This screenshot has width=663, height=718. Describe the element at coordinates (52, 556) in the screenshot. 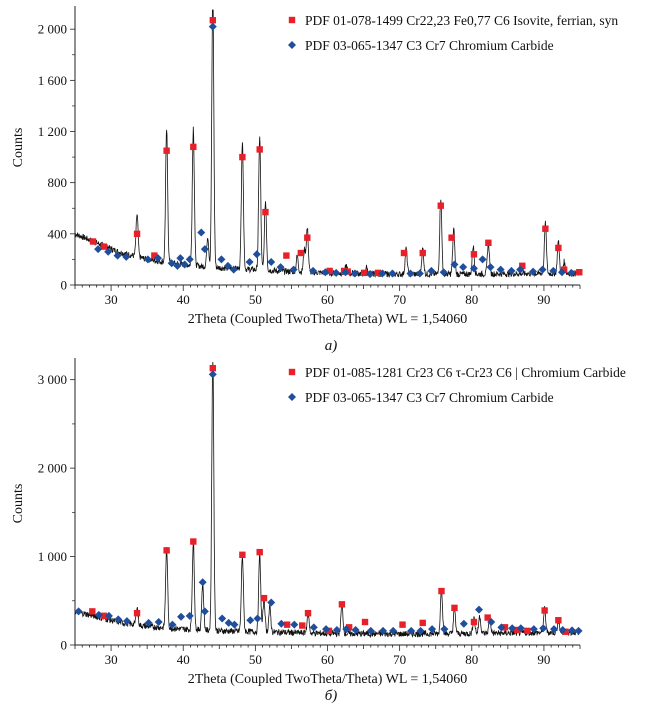

I see `y-tick-label: 1 000` at that location.